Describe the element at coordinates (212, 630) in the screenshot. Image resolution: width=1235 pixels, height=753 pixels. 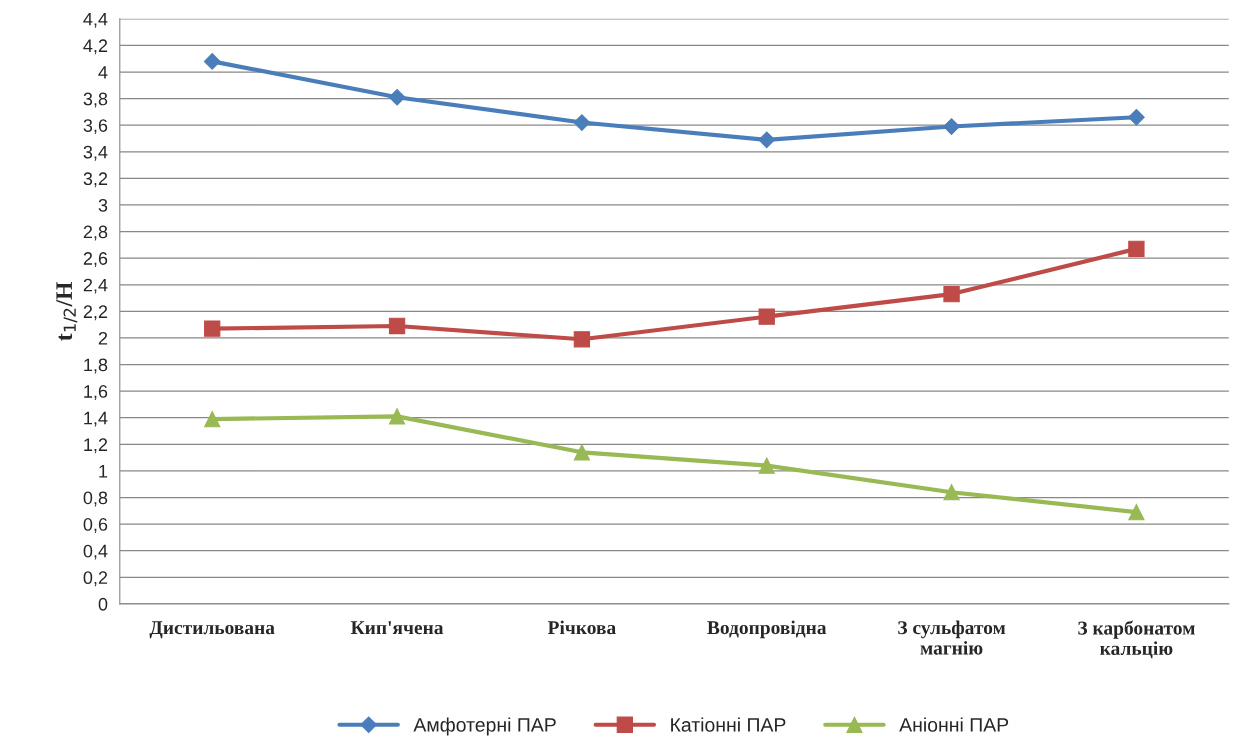
I see `x-tick-label: Дистильована` at that location.